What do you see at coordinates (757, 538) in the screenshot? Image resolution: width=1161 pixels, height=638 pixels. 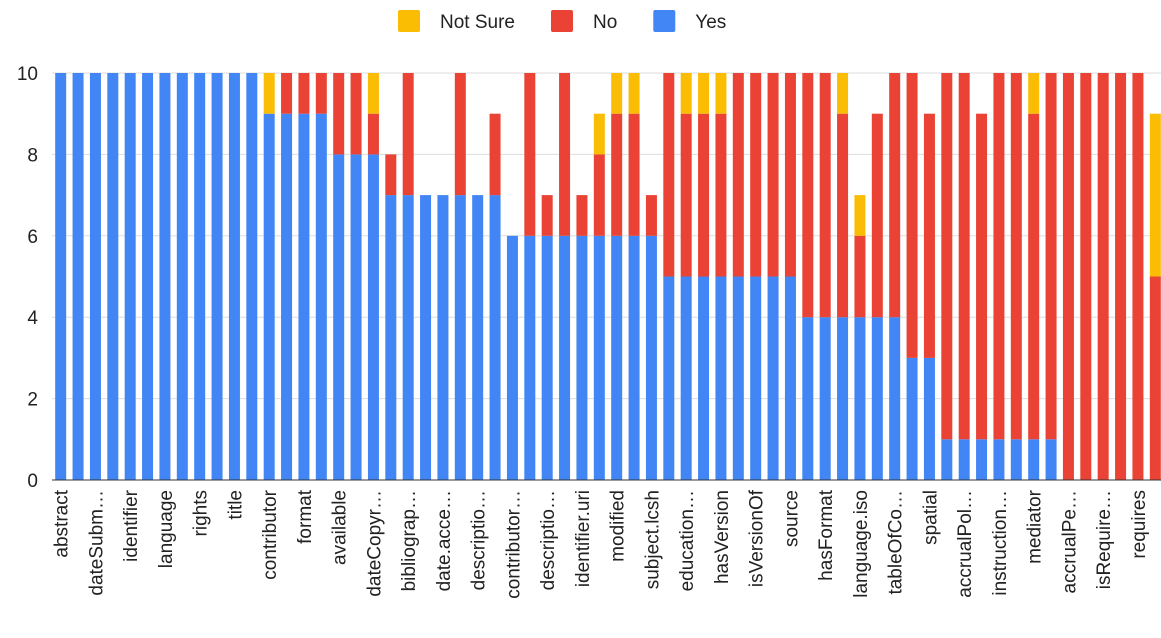 I see `x-tick-label: isVersionOf` at bounding box center [757, 538].